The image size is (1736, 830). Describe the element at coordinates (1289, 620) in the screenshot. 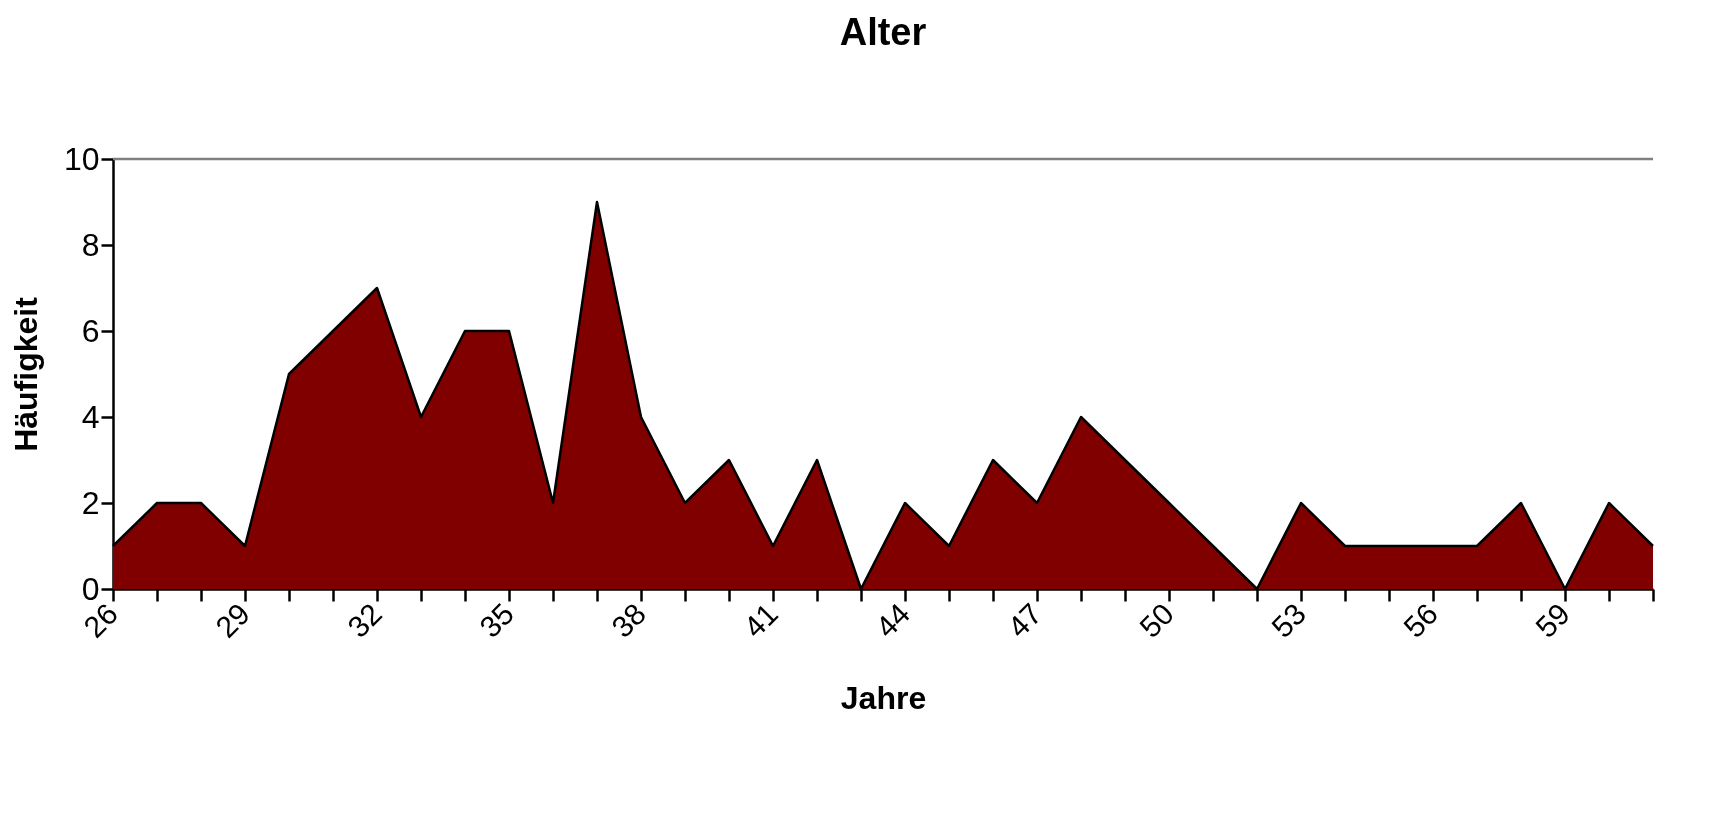

I see `x-tick-label: 53` at that location.